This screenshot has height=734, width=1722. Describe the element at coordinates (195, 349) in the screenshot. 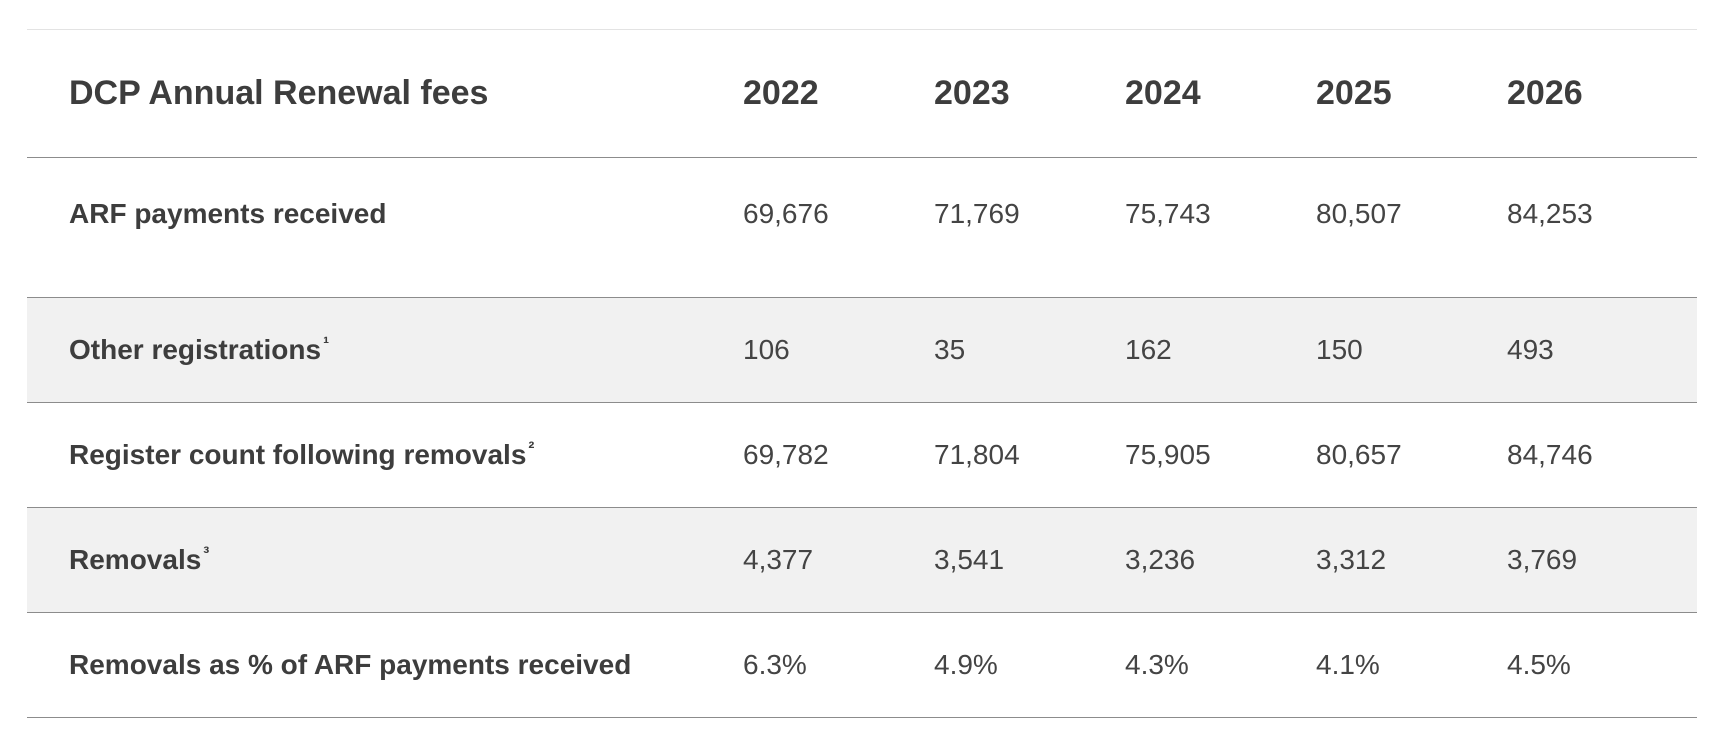

I see `row-label-text: Other registrations` at that location.